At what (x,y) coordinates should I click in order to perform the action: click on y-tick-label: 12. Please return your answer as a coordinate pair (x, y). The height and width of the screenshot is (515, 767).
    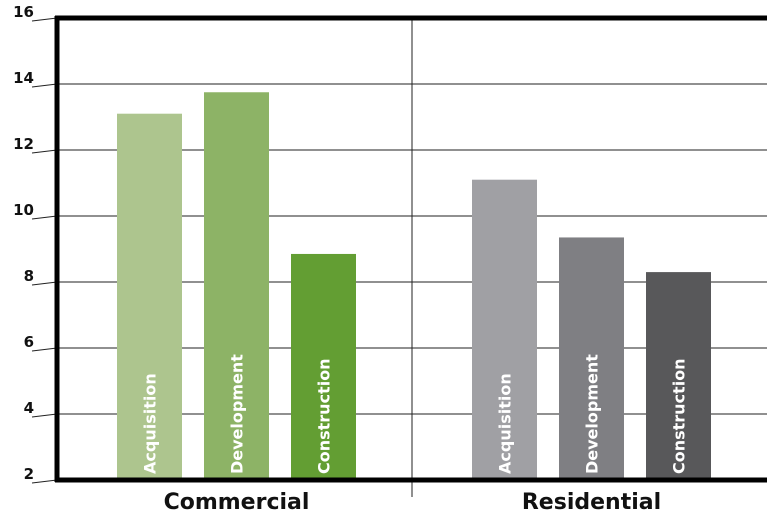
    Looking at the image, I should click on (23, 144).